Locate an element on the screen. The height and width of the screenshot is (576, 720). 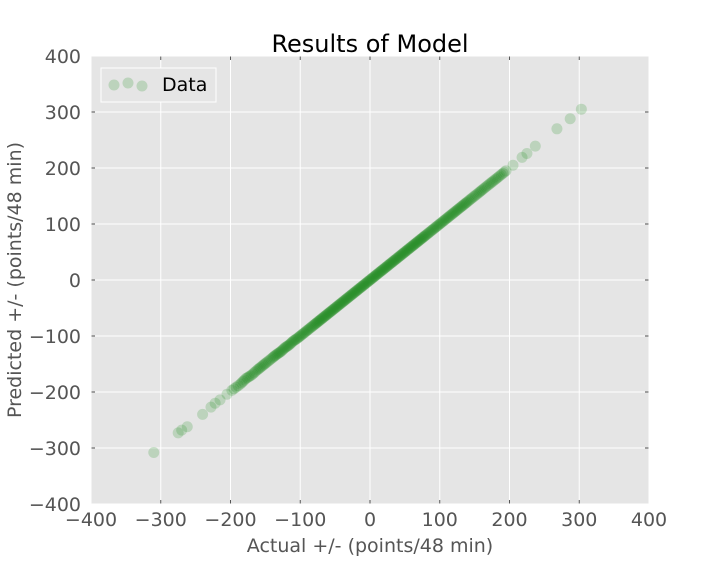
x-tick-label: 0 is located at coordinates (370, 520).